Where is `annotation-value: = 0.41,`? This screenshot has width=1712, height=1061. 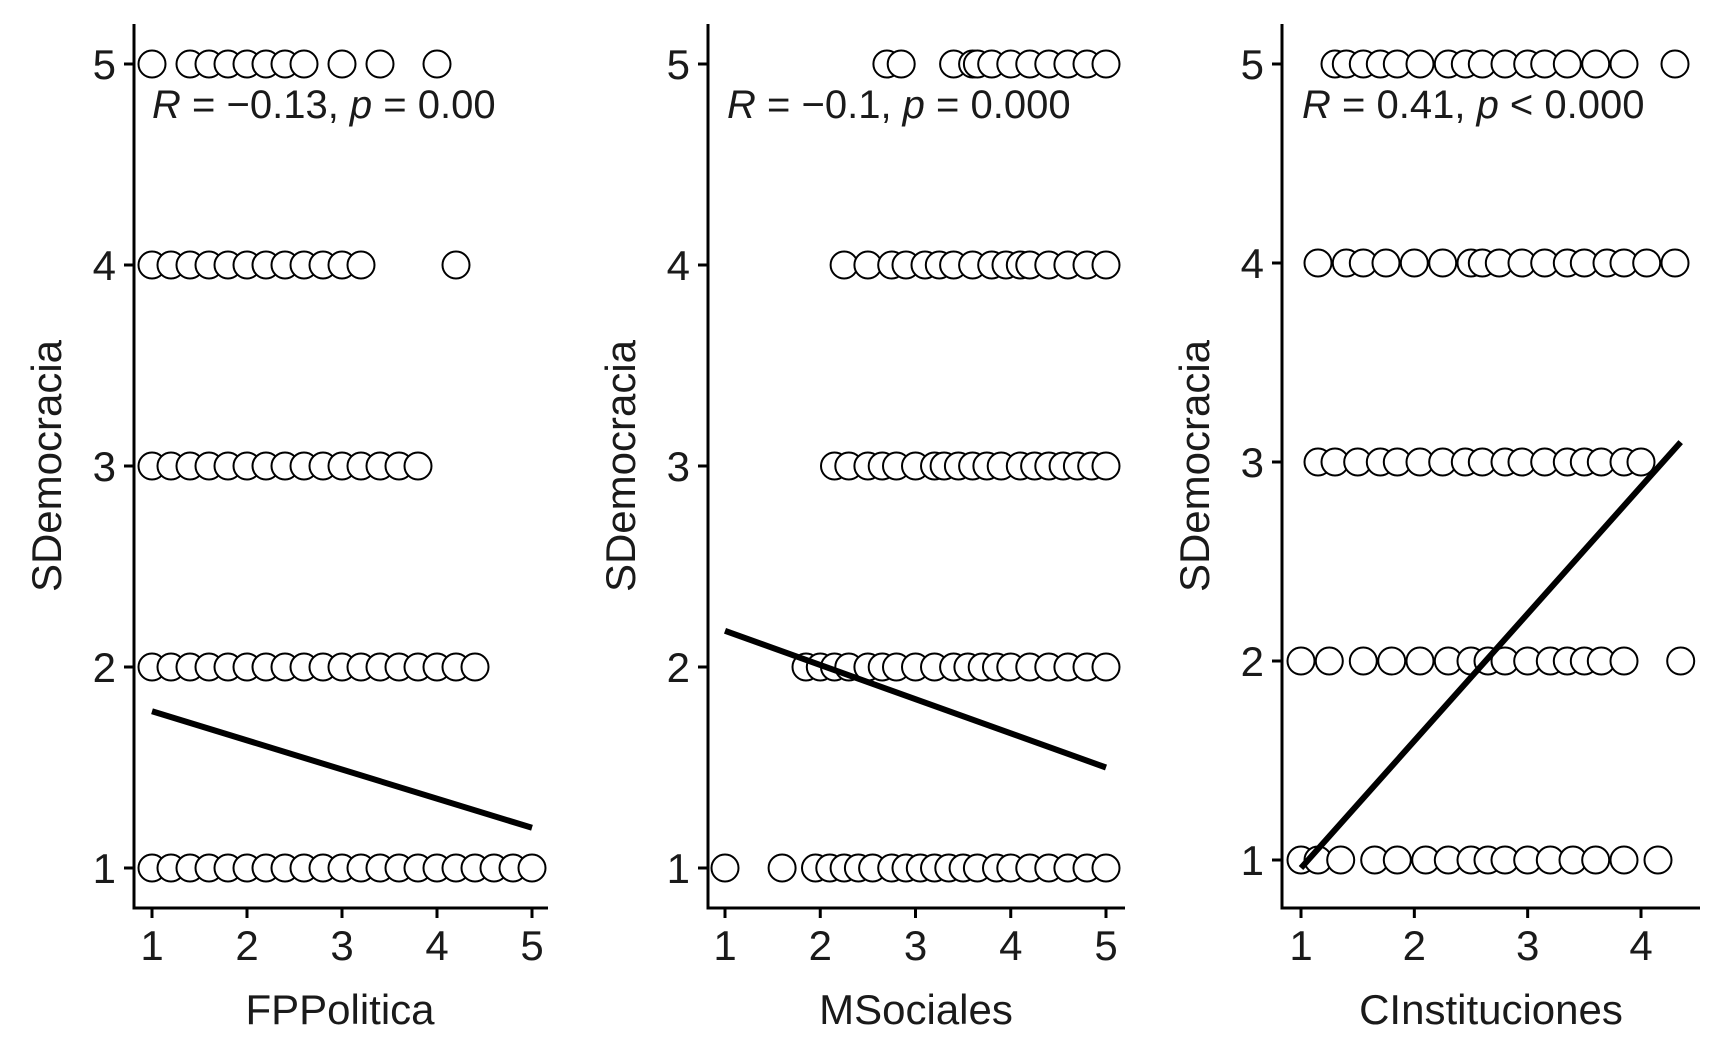
annotation-value: = 0.41, is located at coordinates (1404, 105).